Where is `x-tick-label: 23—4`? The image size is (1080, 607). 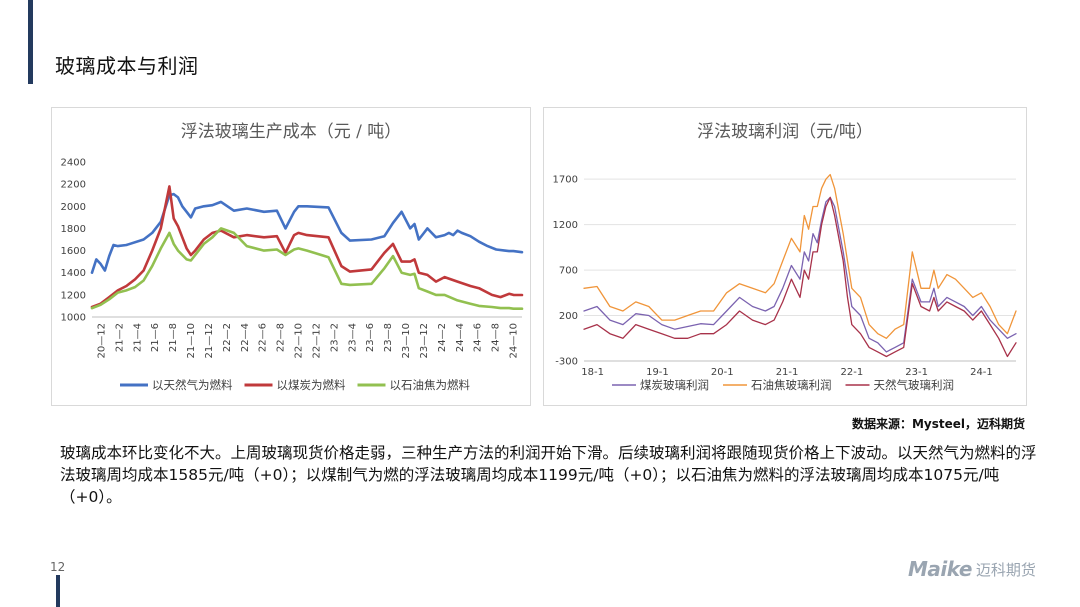
x-tick-label: 23—4 is located at coordinates (352, 337).